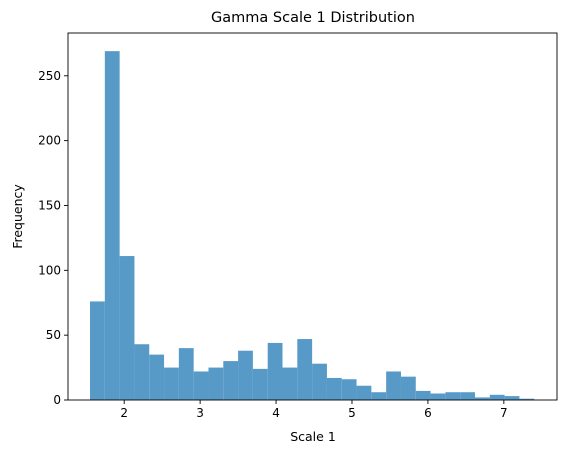 The image size is (571, 453). Describe the element at coordinates (314, 410) in the screenshot. I see `x-axis-ticks: 2 3 4 5 6 7` at that location.